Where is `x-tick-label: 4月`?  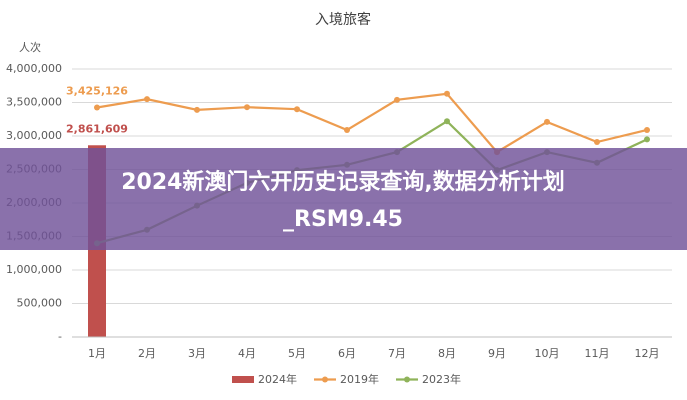
x-tick-label: 4月 is located at coordinates (247, 353).